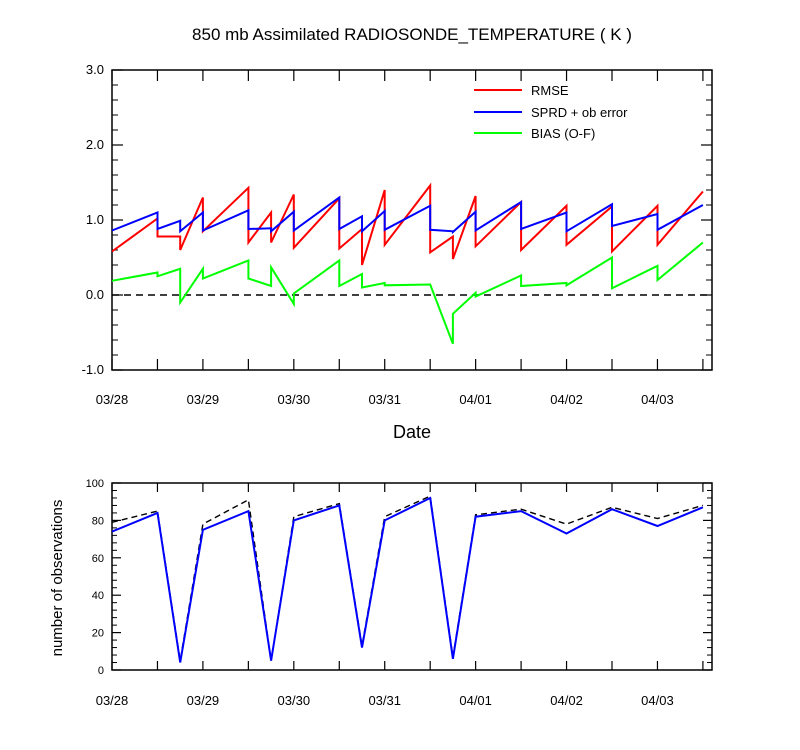 Image resolution: width=800 pixels, height=750 pixels. What do you see at coordinates (475, 399) in the screenshot?
I see `top-x-tick-label: 04/01` at bounding box center [475, 399].